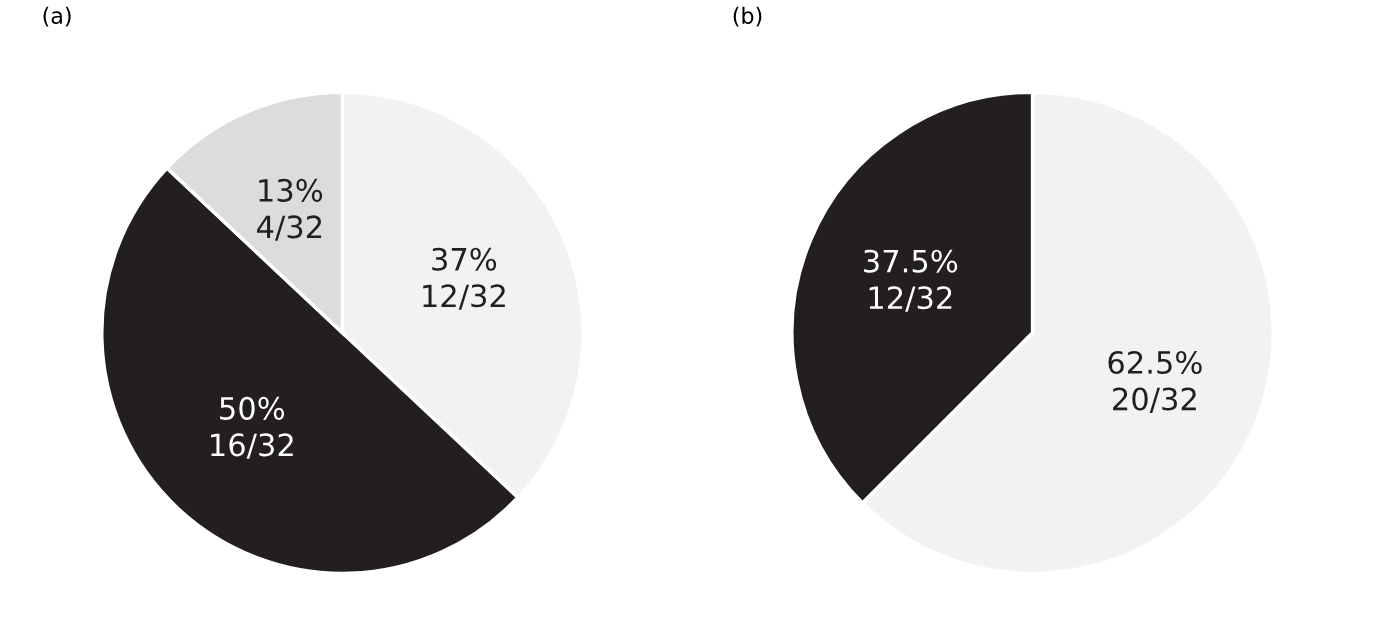  Describe the element at coordinates (290, 209) in the screenshot. I see `data-label: 13% 4/32` at that location.